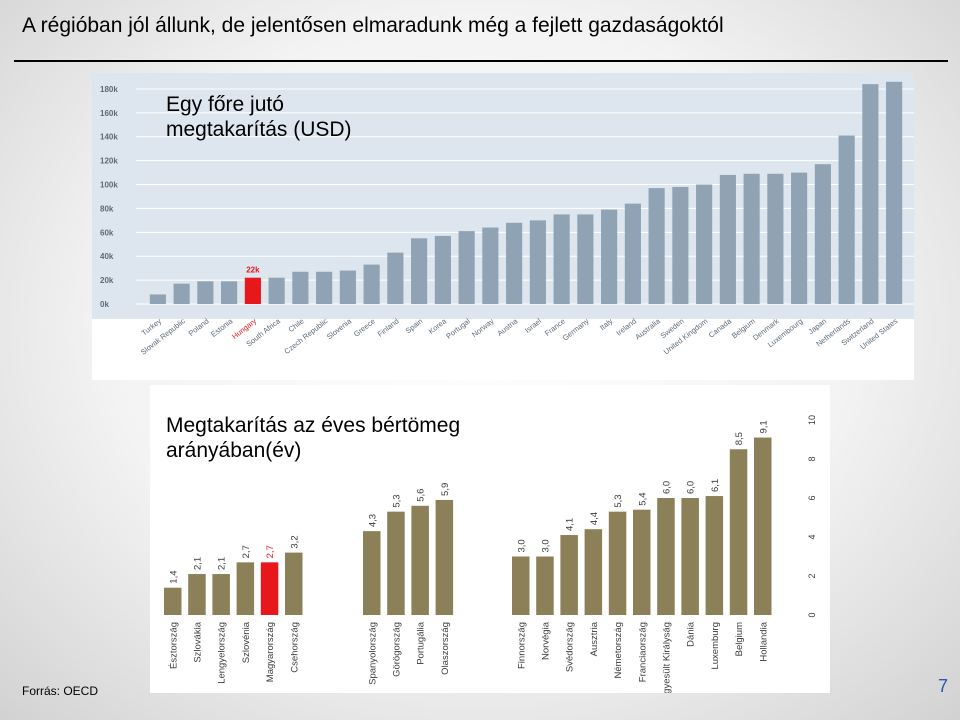 Image resolution: width=960 pixels, height=720 pixels. What do you see at coordinates (739, 639) in the screenshot?
I see `chart2-x-tick: Belgium` at bounding box center [739, 639].